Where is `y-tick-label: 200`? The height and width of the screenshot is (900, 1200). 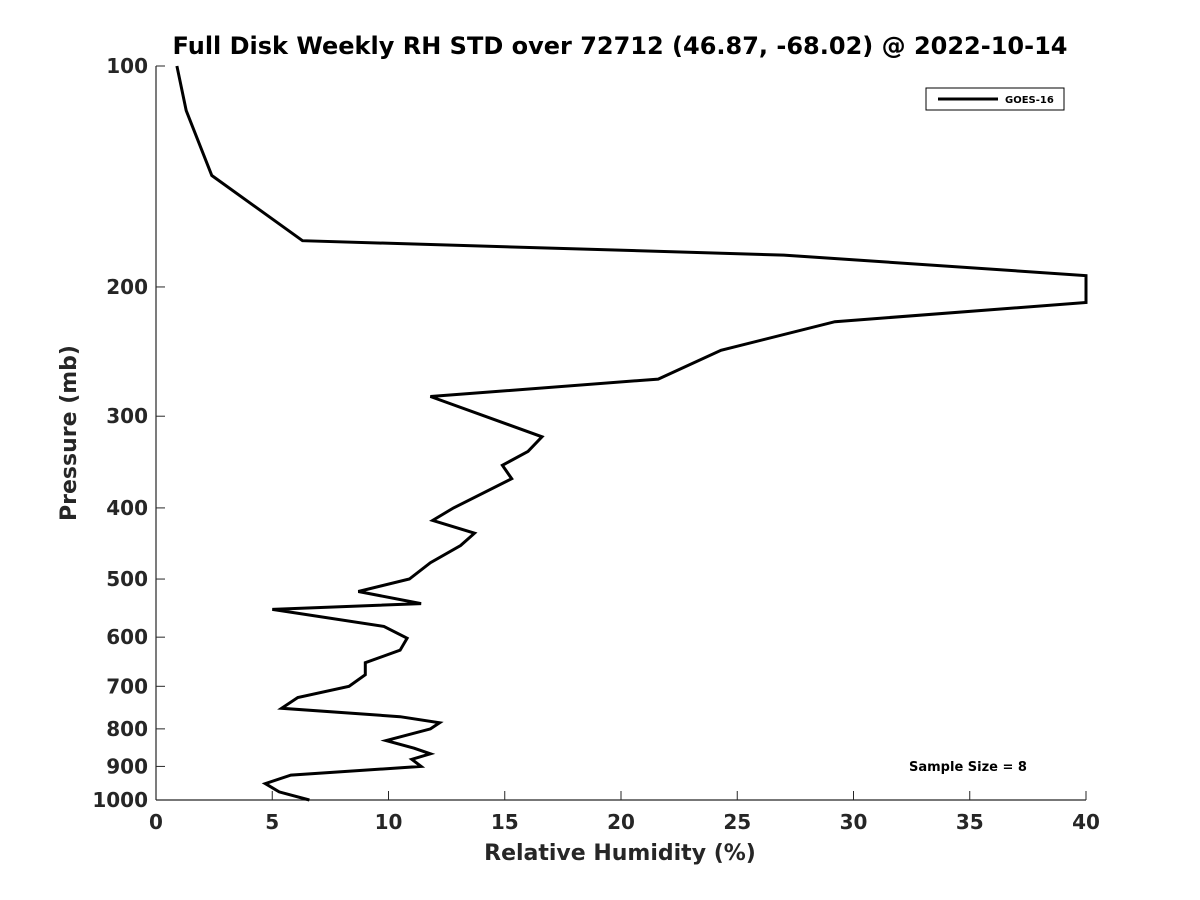 y-tick-label: 200 is located at coordinates (127, 287).